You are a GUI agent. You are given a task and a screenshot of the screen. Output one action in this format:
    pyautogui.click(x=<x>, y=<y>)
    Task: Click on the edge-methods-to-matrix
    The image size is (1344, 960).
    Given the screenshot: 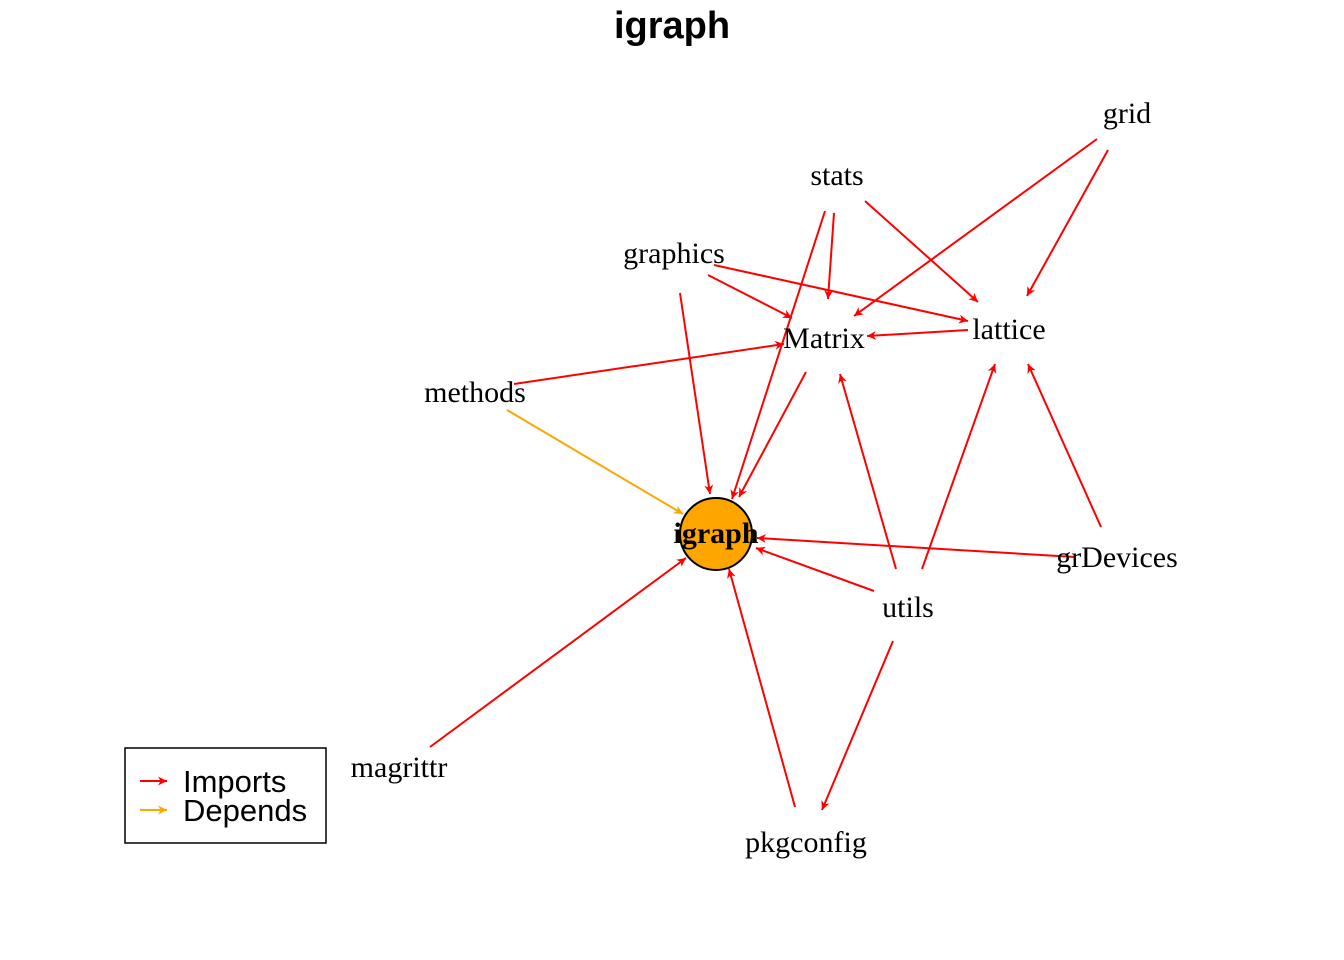 What is the action you would take?
    pyautogui.click(x=649, y=362)
    